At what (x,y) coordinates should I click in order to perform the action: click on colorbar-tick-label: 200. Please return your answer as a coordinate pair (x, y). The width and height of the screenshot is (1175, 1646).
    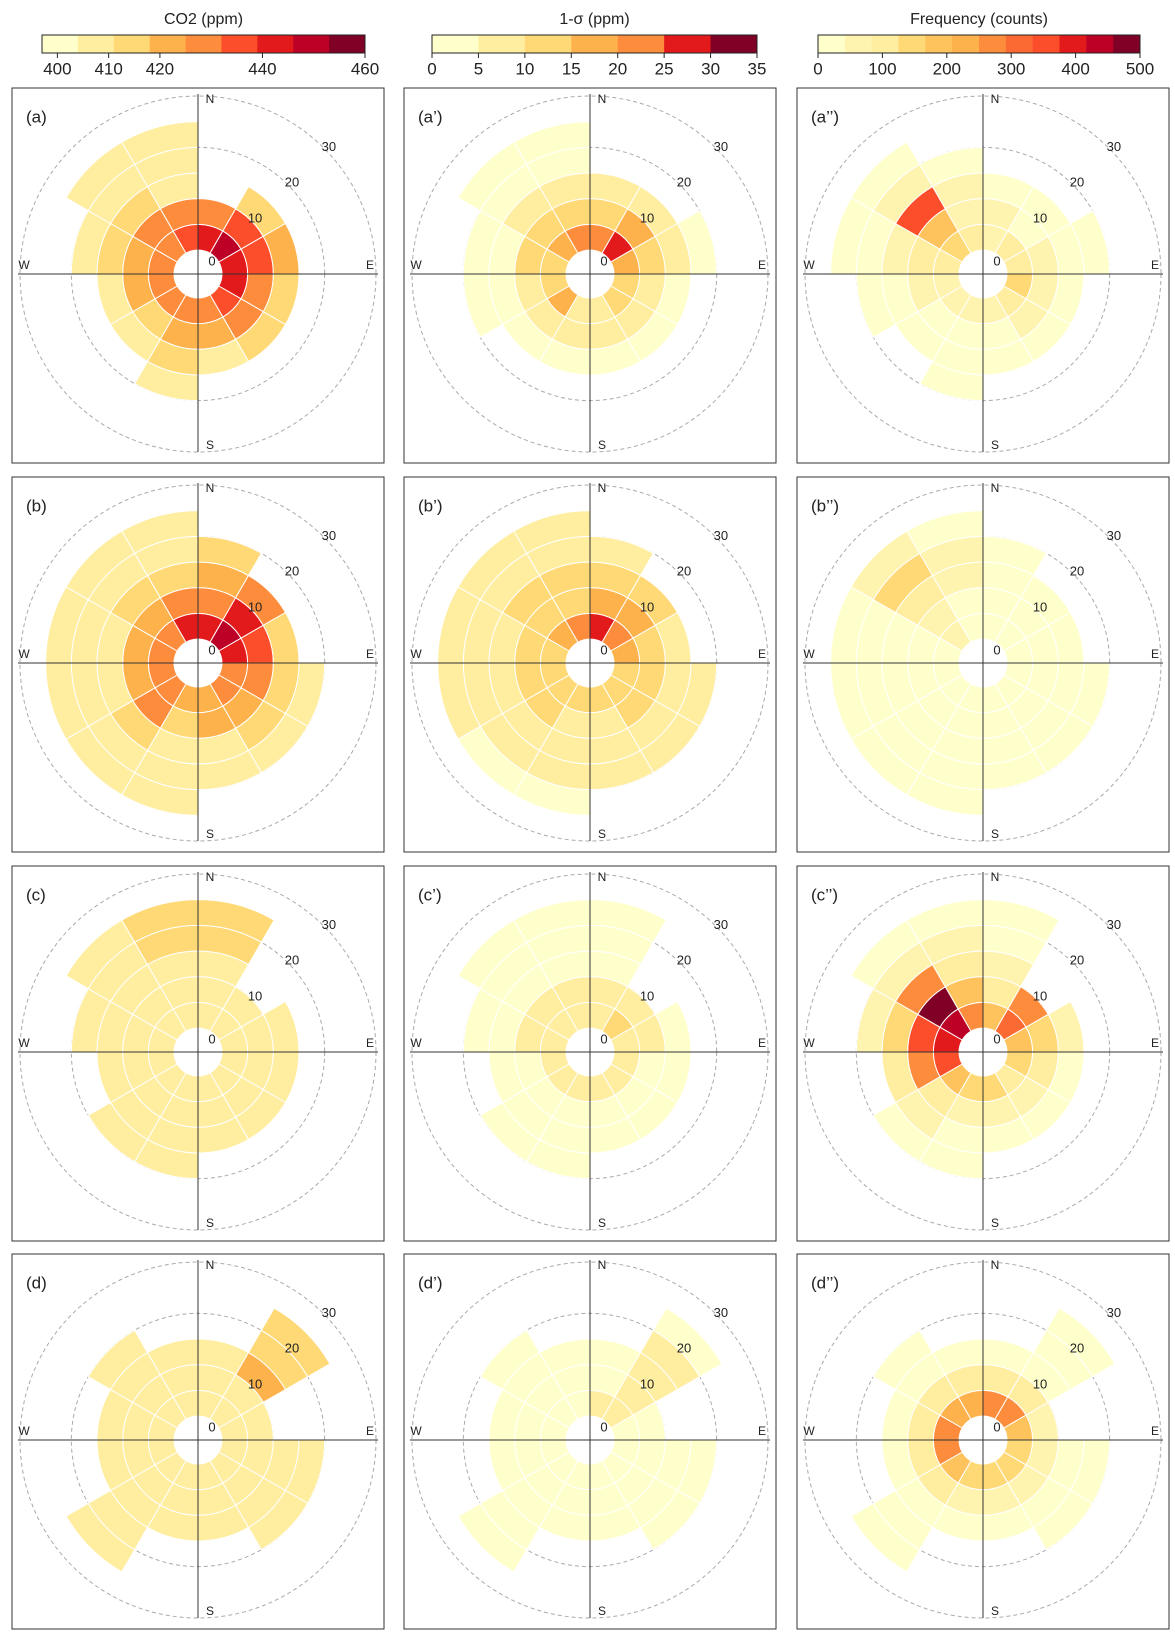
    Looking at the image, I should click on (947, 68).